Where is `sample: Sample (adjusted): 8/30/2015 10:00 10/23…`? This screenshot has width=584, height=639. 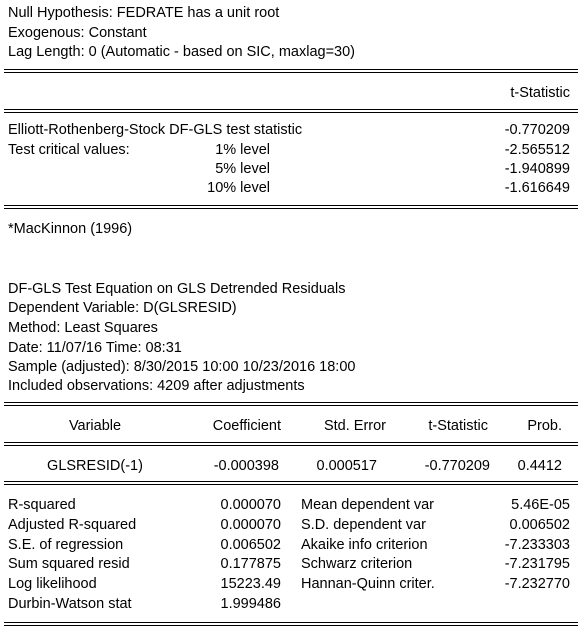 sample: Sample (adjusted): 8/30/2015 10:00 10/23… is located at coordinates (182, 367).